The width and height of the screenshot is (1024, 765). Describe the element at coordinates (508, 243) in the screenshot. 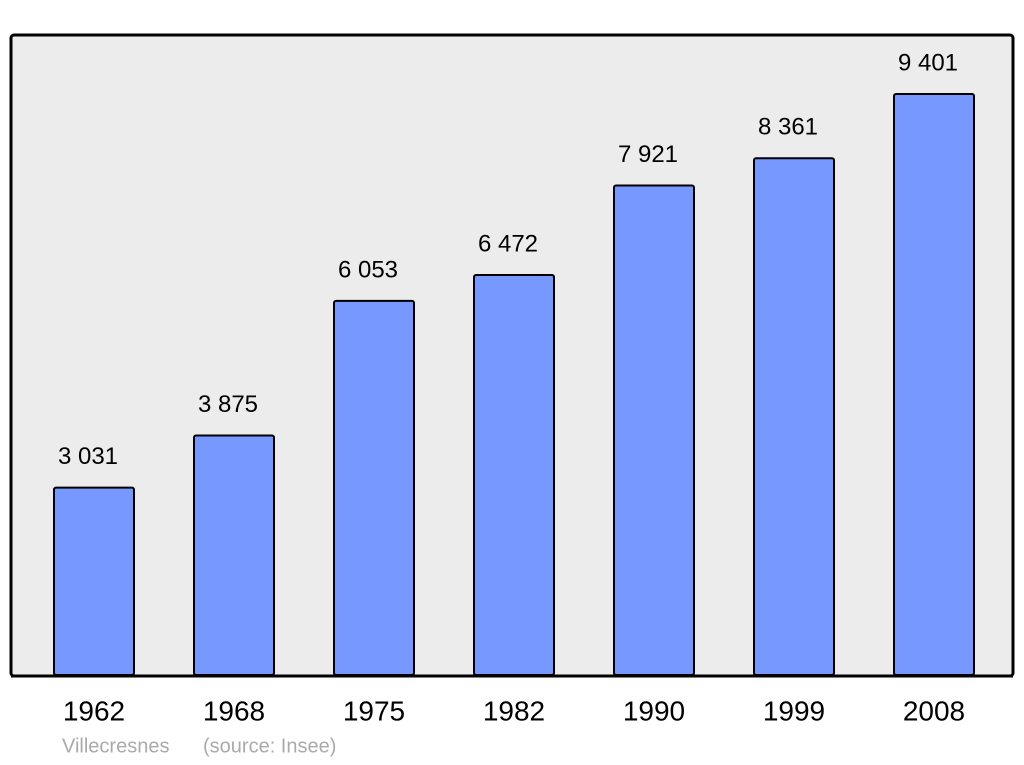

I see `value-label: 6 472` at that location.